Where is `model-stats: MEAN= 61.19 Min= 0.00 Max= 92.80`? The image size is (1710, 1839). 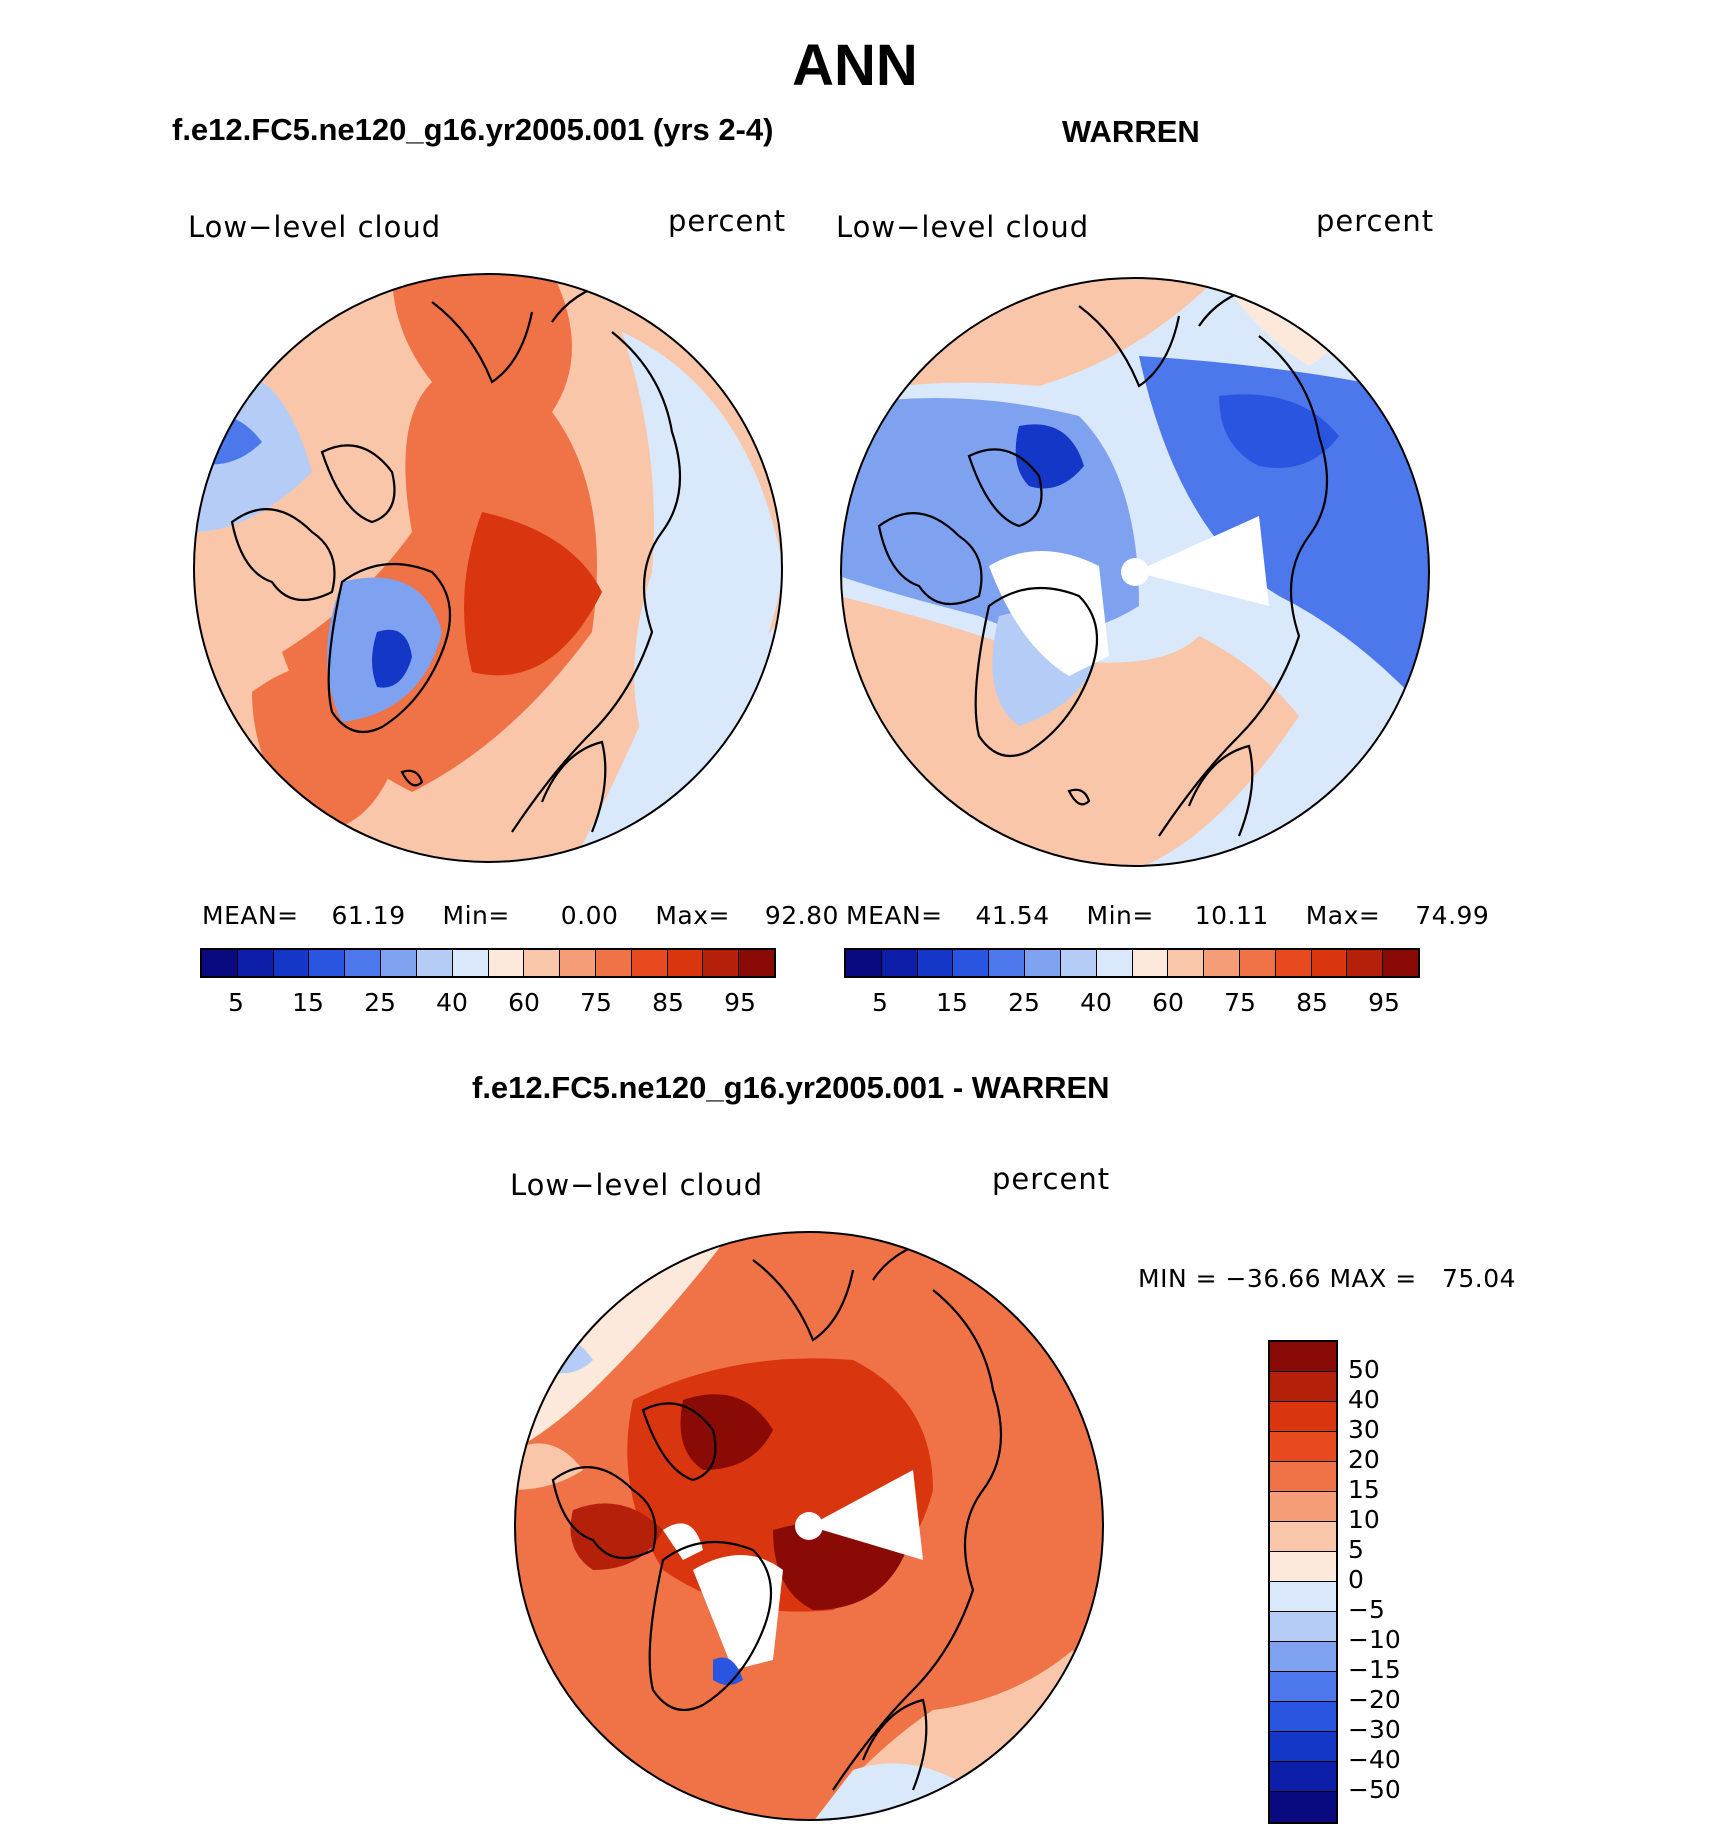
model-stats: MEAN= 61.19 Min= 0.00 Max= 92.80 is located at coordinates (520, 916).